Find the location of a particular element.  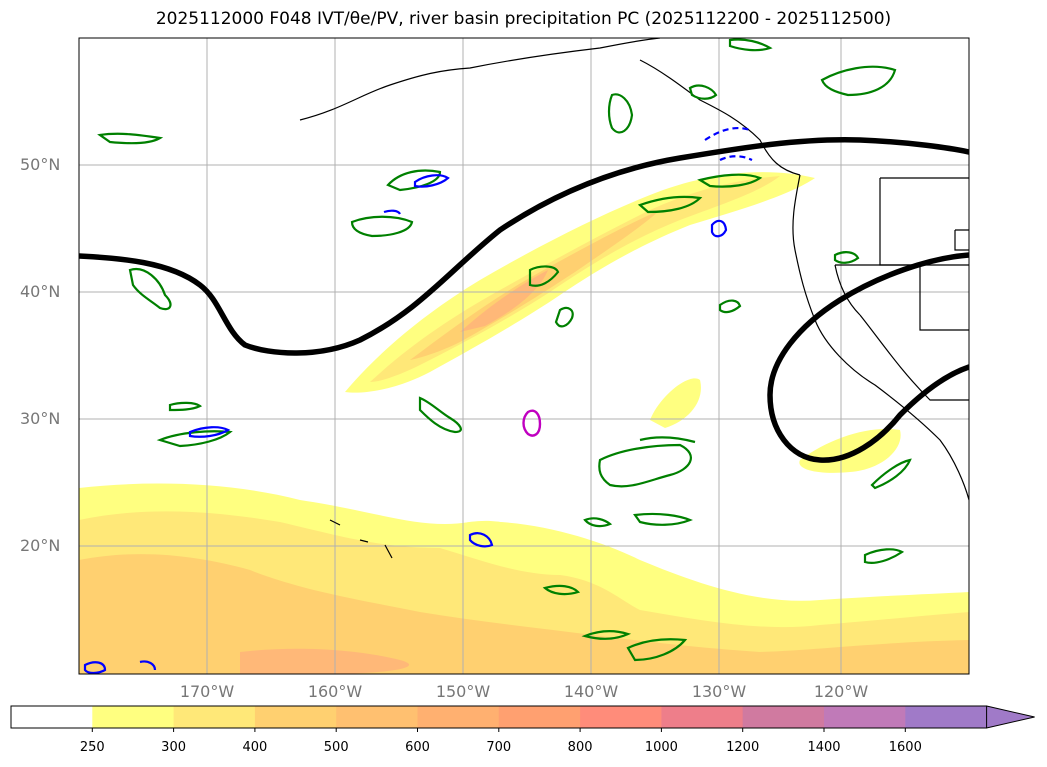

colorbar-tick-label: 1000 is located at coordinates (661, 747).